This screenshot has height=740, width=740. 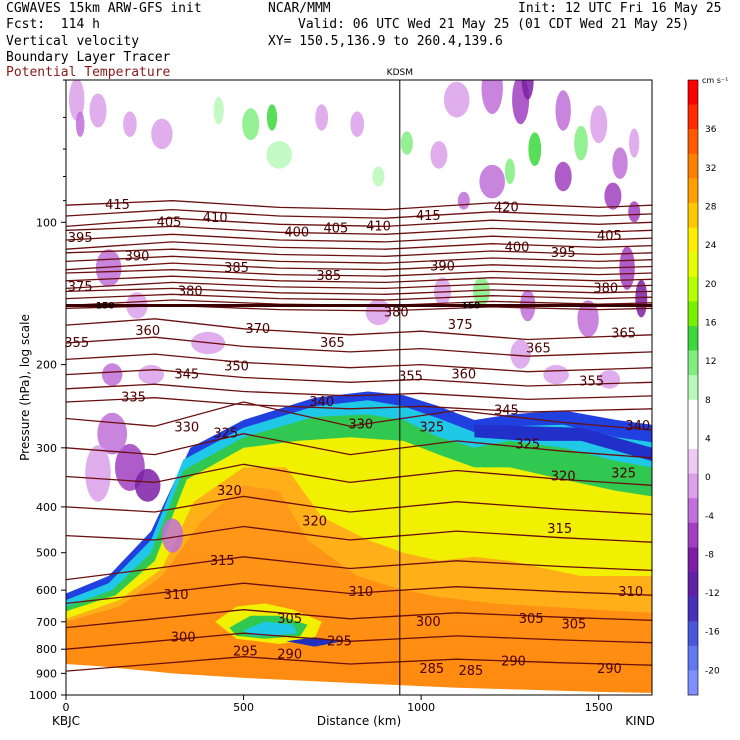 What do you see at coordinates (186, 428) in the screenshot?
I see `theta-label: 330` at bounding box center [186, 428].